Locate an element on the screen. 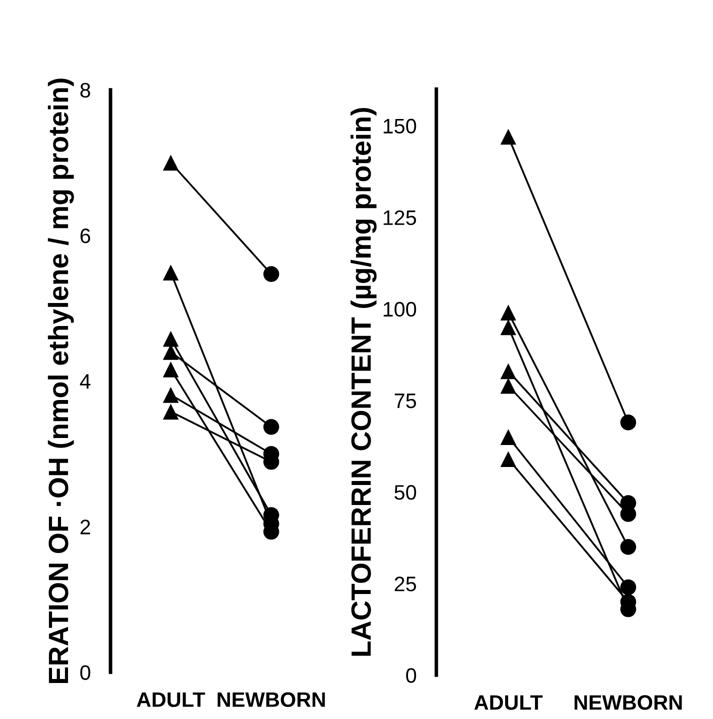 The height and width of the screenshot is (719, 713). y-tick-label: 125 is located at coordinates (400, 218).